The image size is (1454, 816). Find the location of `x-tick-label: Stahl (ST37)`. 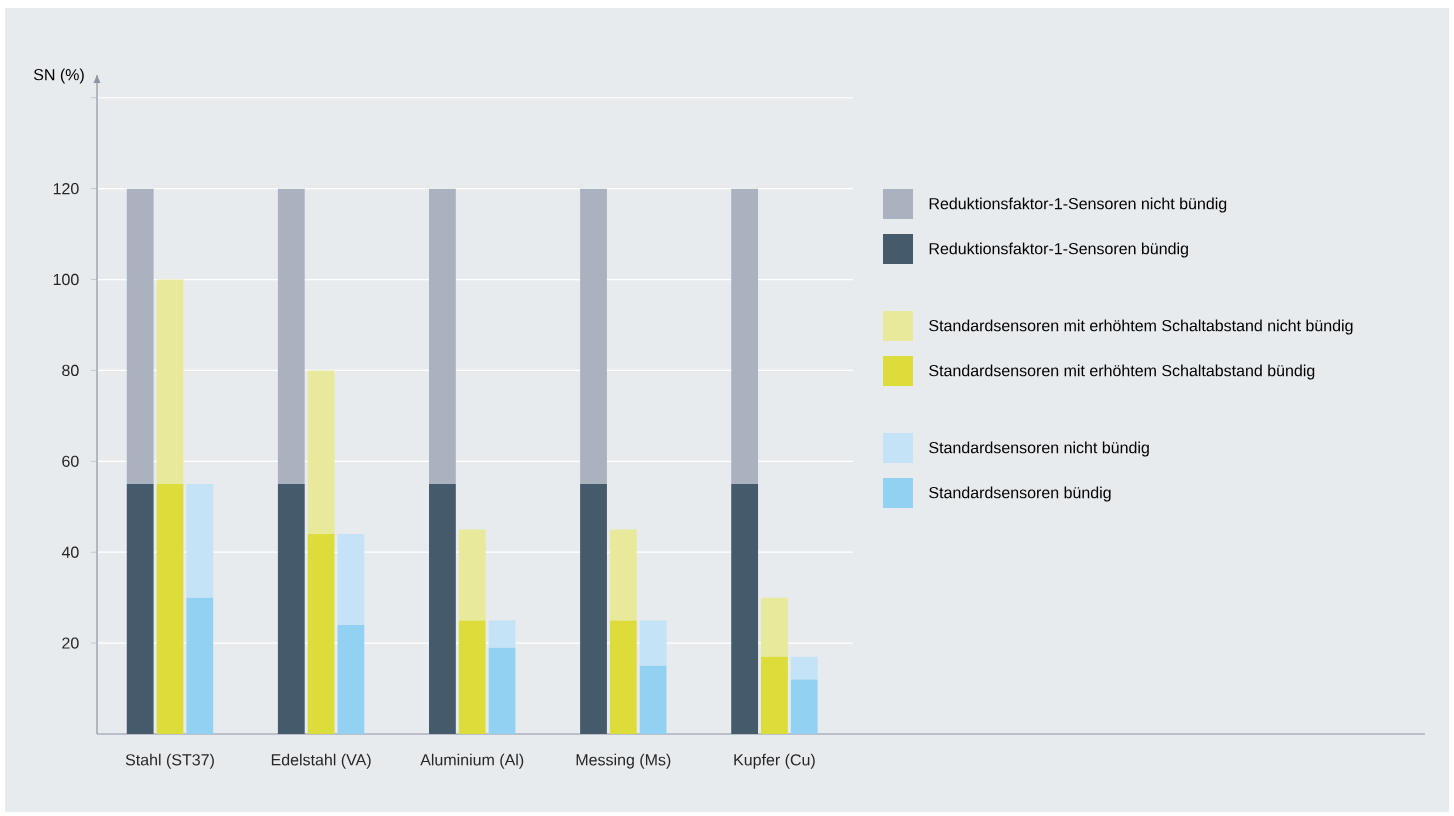

x-tick-label: Stahl (ST37) is located at coordinates (169, 761).